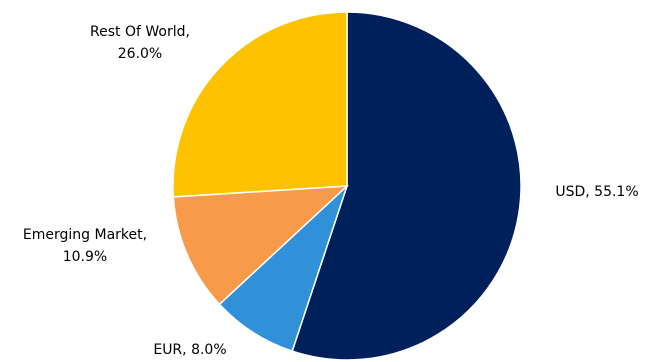 The height and width of the screenshot is (362, 660). I want to click on pie-slice-rest-of-world, so click(260, 104).